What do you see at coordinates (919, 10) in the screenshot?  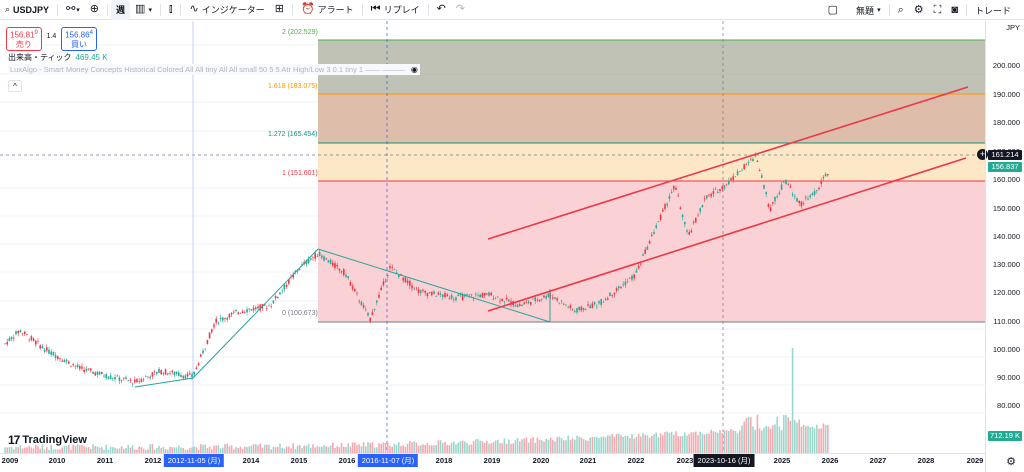 I see `settings-button: ⚙` at bounding box center [919, 10].